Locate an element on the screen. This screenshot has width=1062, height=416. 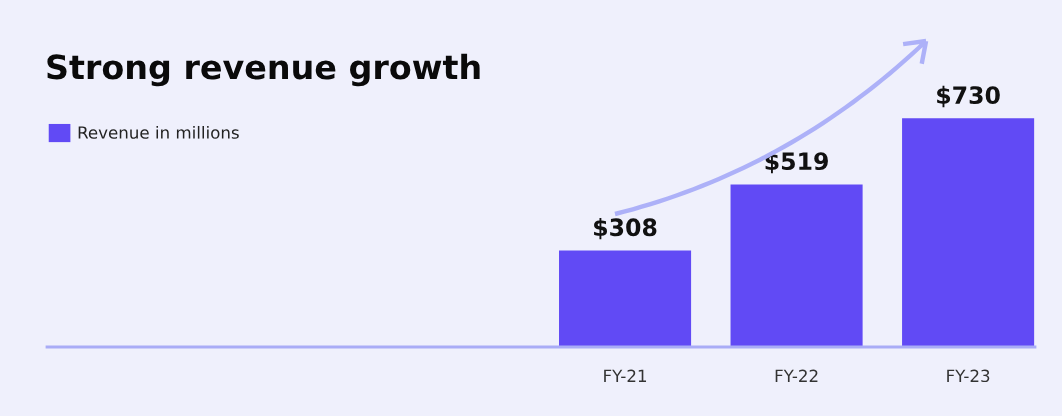
data-label: $519 is located at coordinates (796, 162).